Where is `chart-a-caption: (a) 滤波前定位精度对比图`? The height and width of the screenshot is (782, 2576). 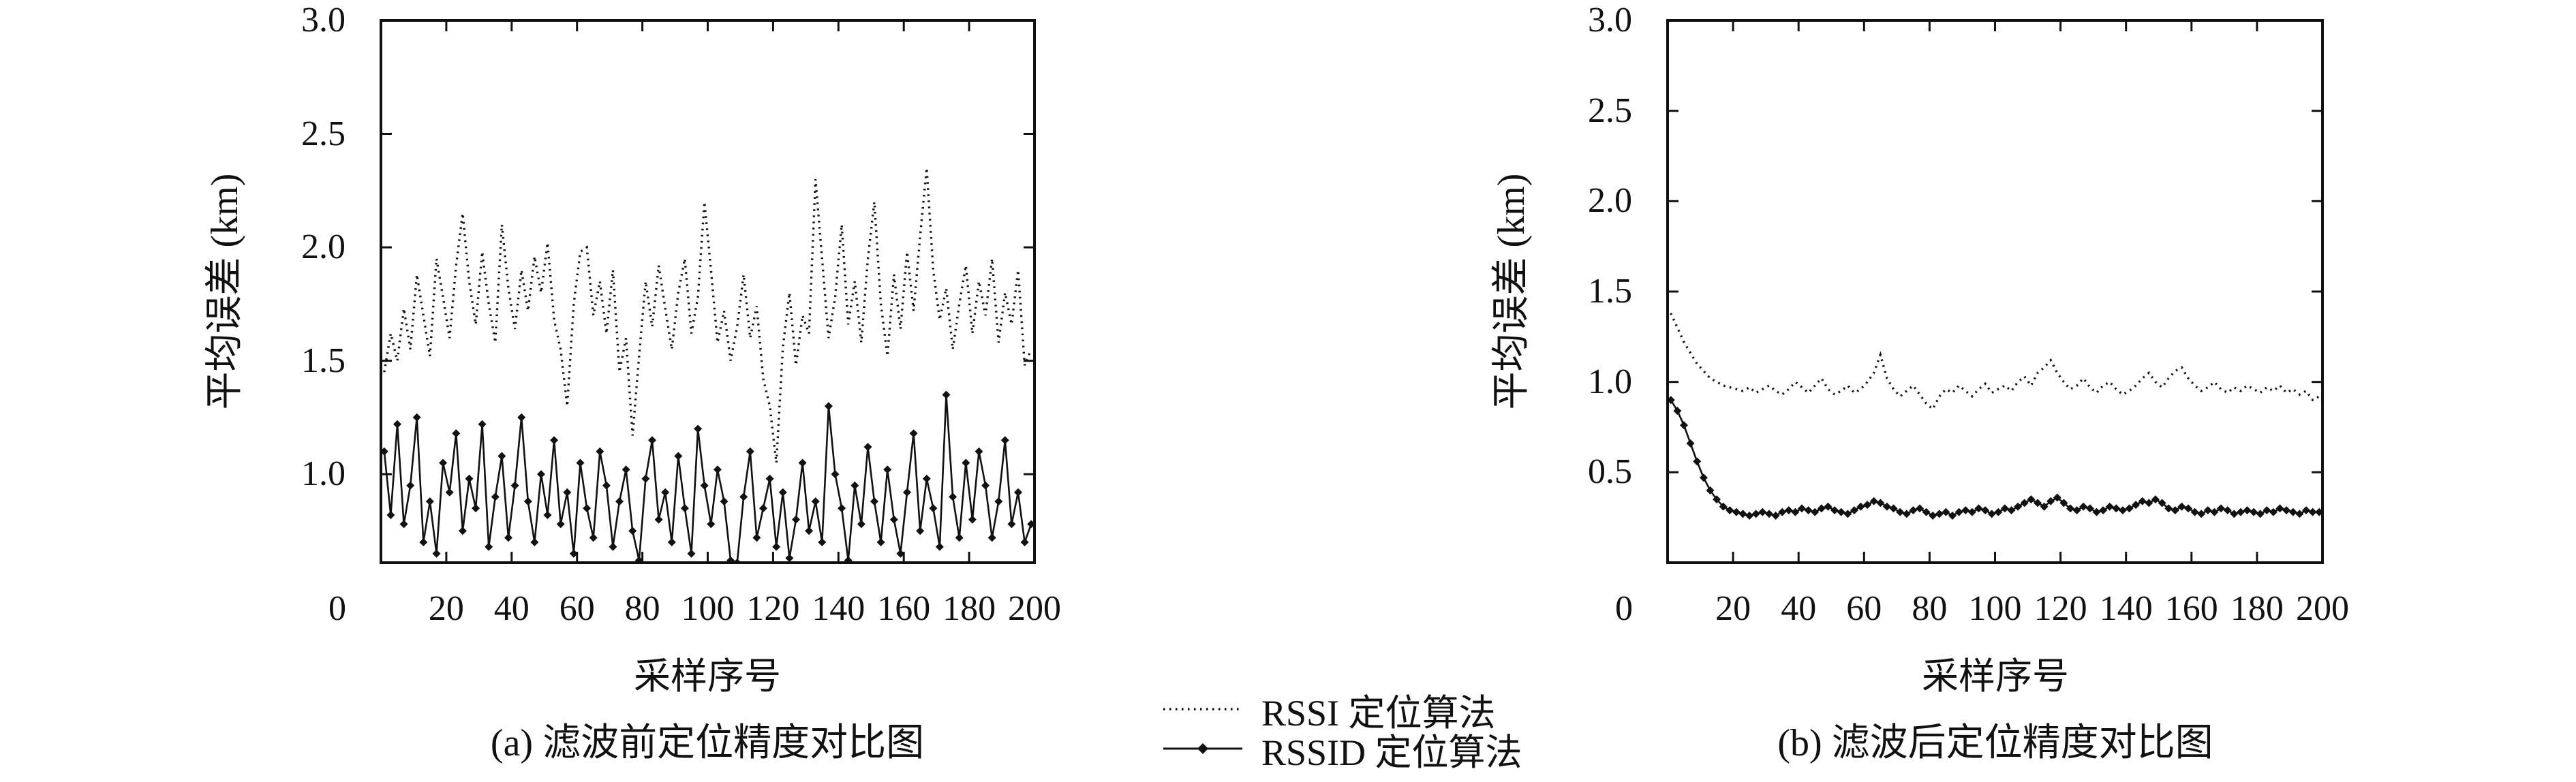
chart-a-caption: (a) 滤波前定位精度对比图 is located at coordinates (707, 743).